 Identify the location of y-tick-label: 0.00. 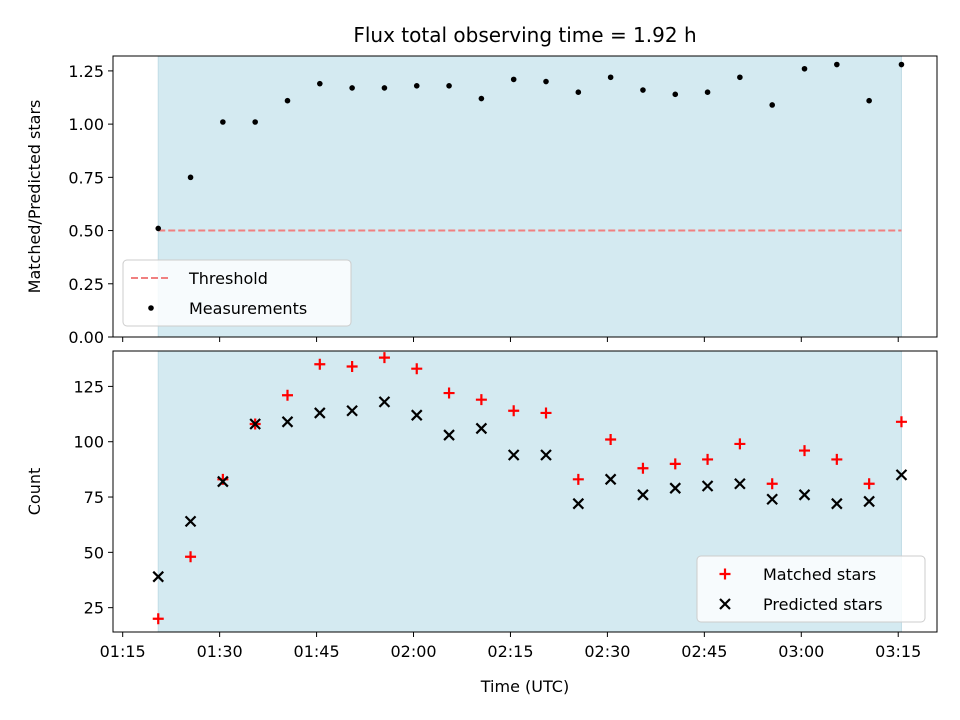
(86, 337).